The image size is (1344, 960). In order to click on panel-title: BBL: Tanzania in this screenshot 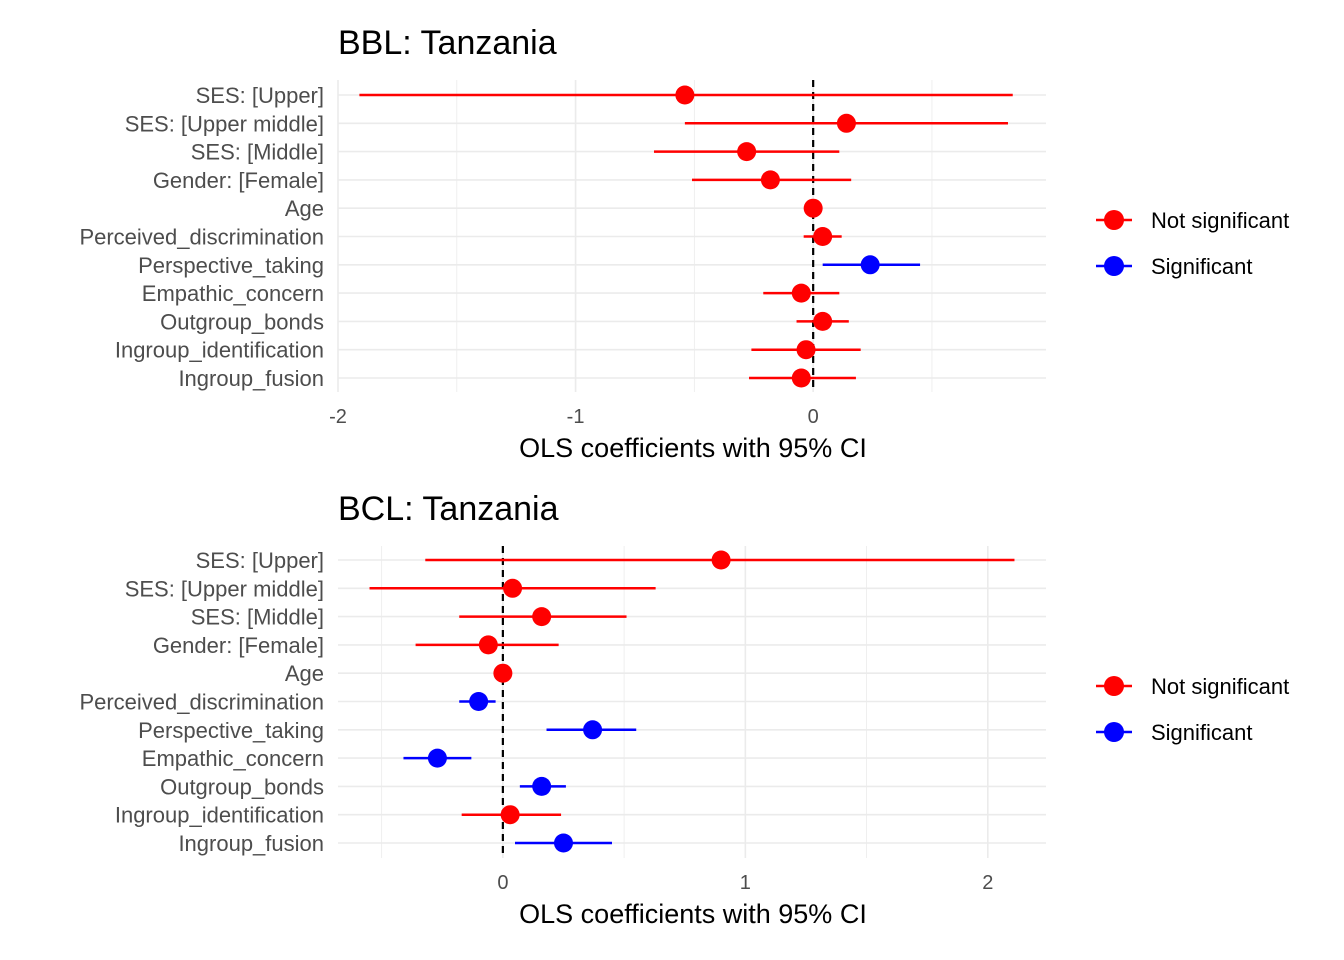, I will do `click(447, 43)`.